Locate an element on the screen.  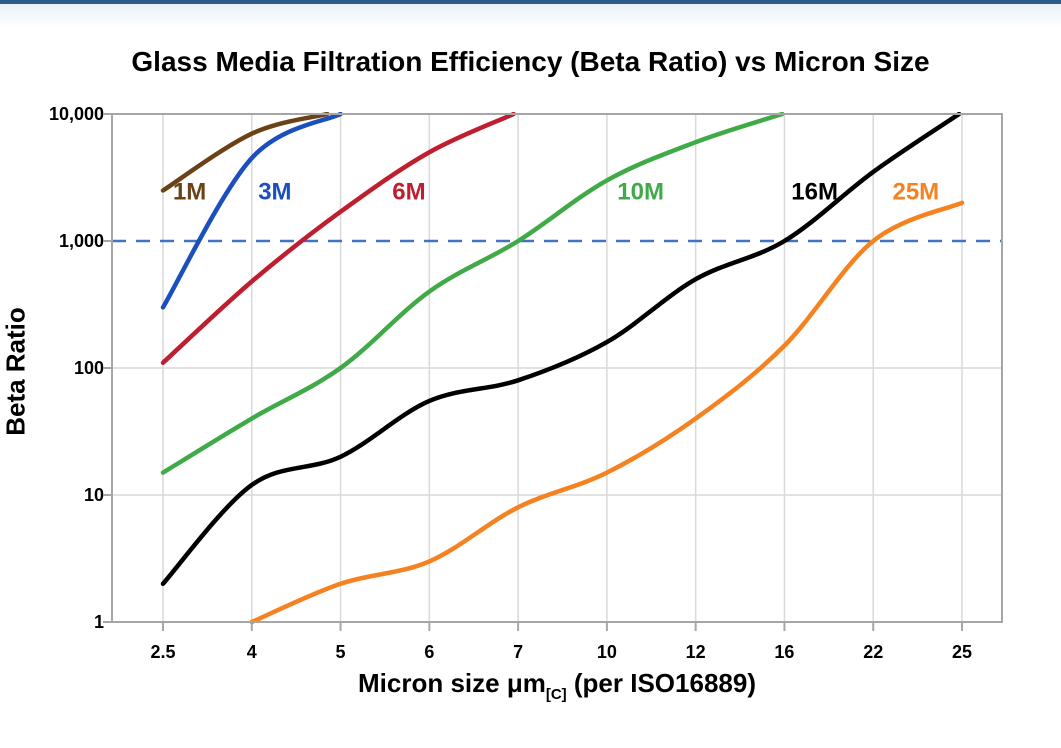
x-tick-label: 10 is located at coordinates (606, 652).